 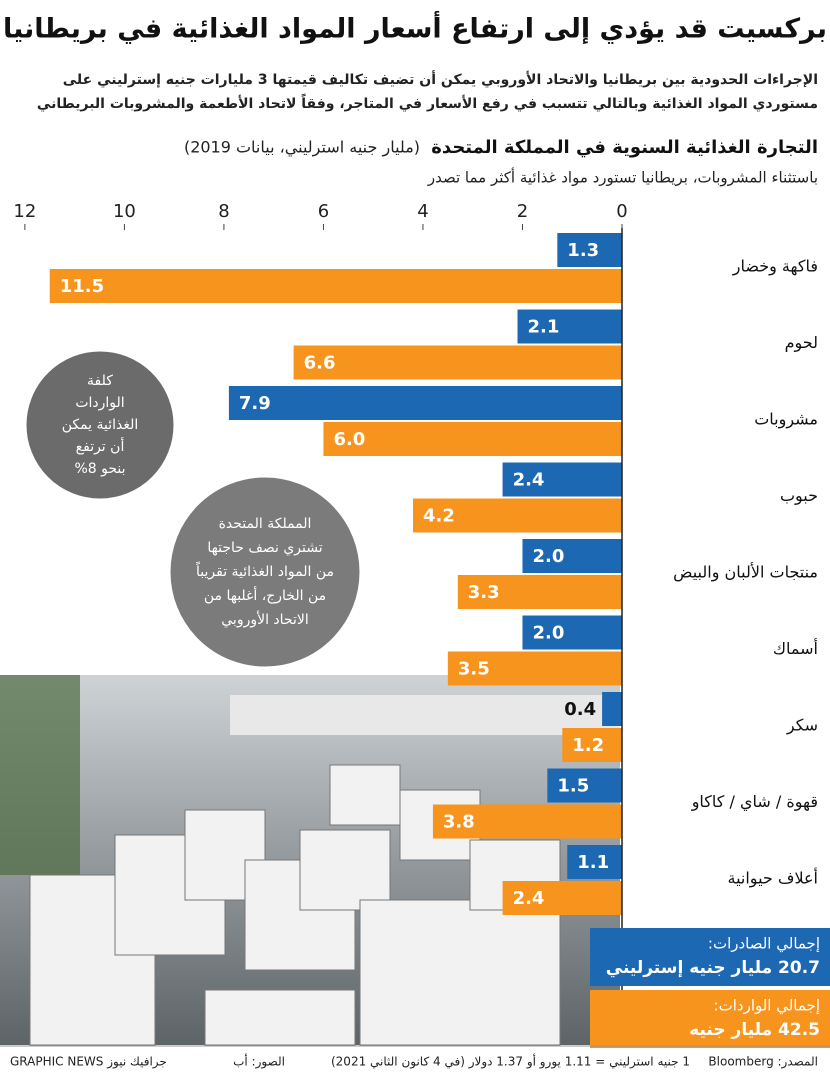 I want to click on value-label: 3.8, so click(x=459, y=822).